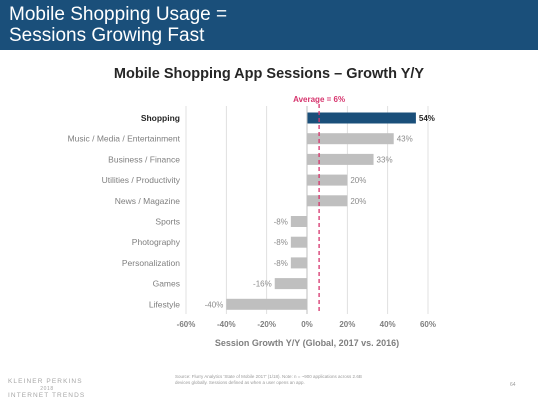  What do you see at coordinates (47, 389) in the screenshot?
I see `logo-line-2: 2018` at bounding box center [47, 389].